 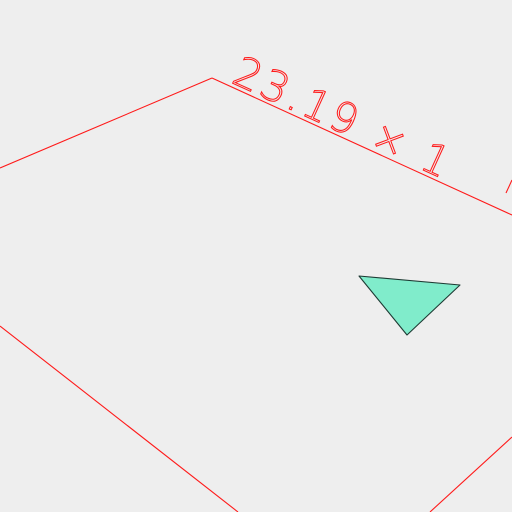 I want to click on outline-top-left-edge, so click(x=106, y=123).